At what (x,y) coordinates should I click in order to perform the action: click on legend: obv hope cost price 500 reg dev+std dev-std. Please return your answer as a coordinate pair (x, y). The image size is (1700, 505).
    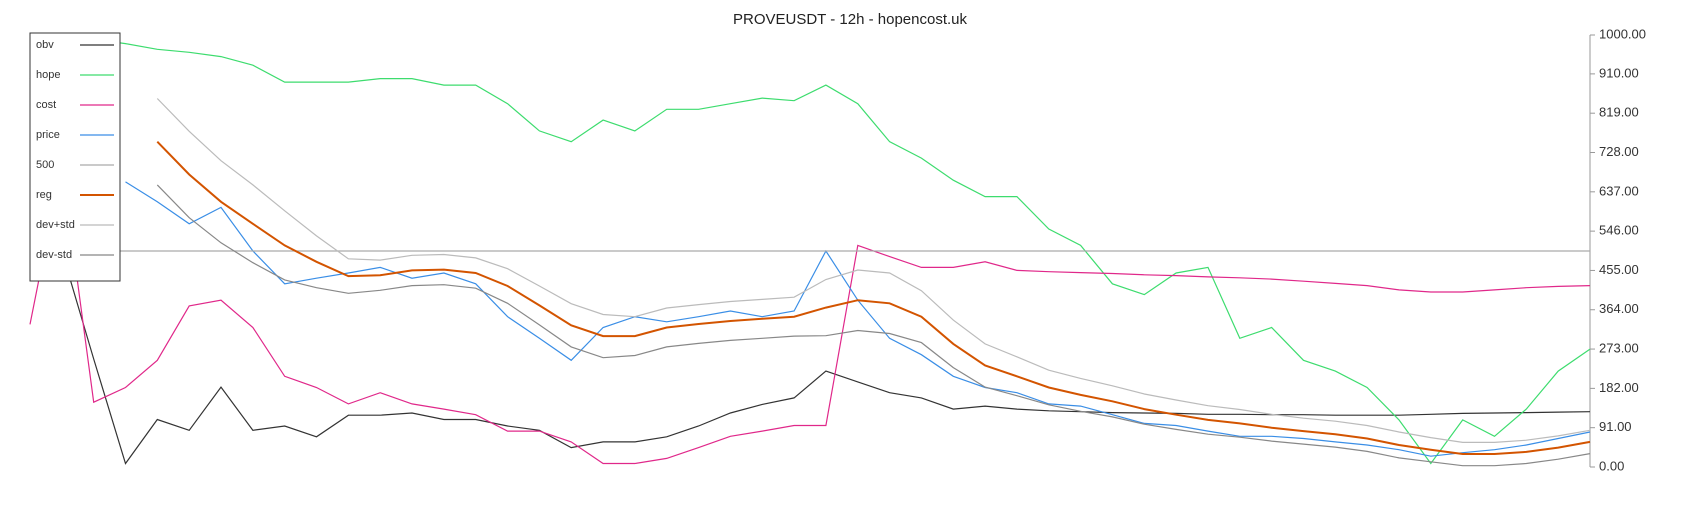
    Looking at the image, I should click on (75, 157).